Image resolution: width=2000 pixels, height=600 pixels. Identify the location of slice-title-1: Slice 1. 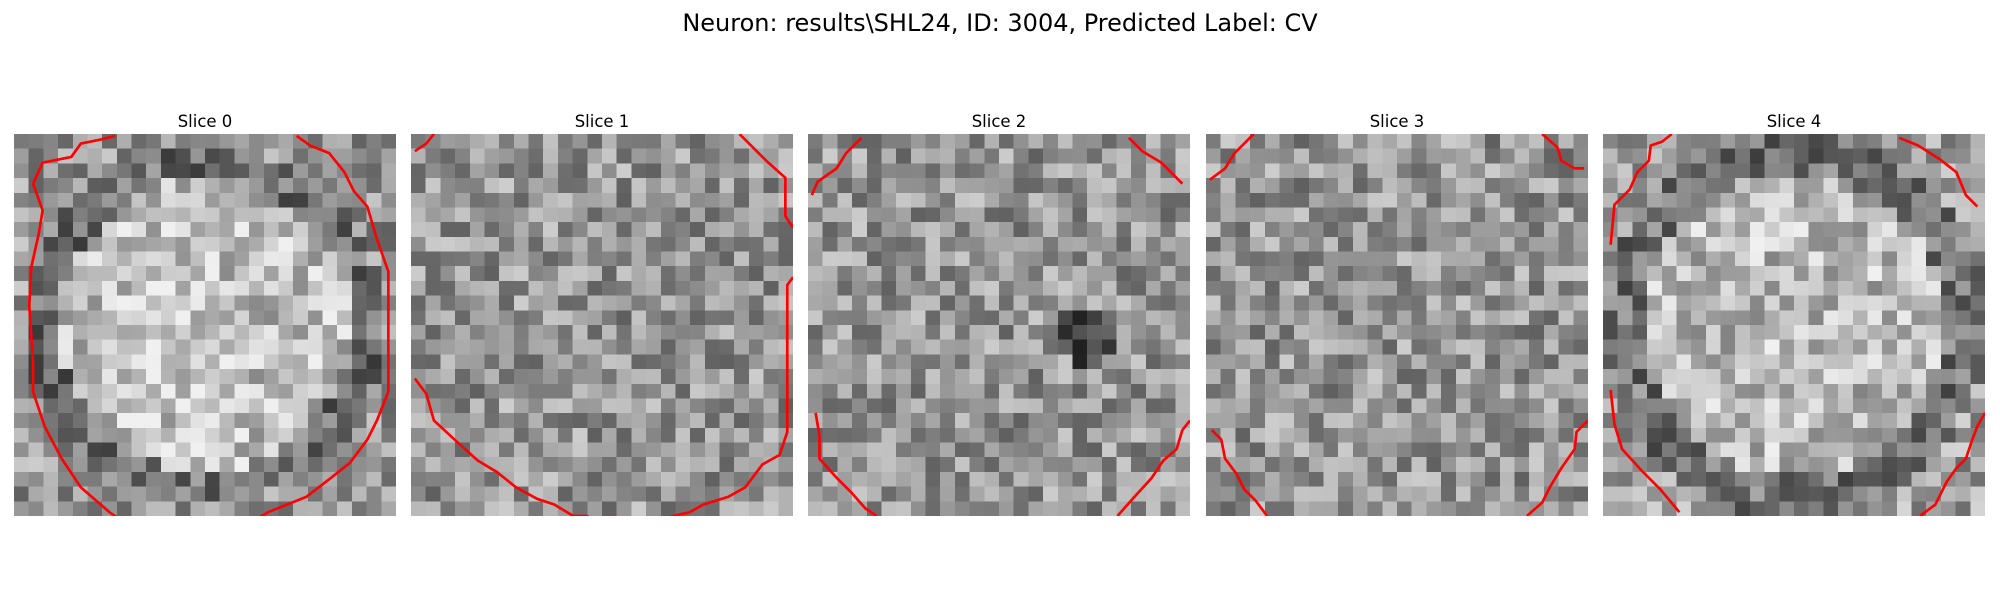
(602, 121).